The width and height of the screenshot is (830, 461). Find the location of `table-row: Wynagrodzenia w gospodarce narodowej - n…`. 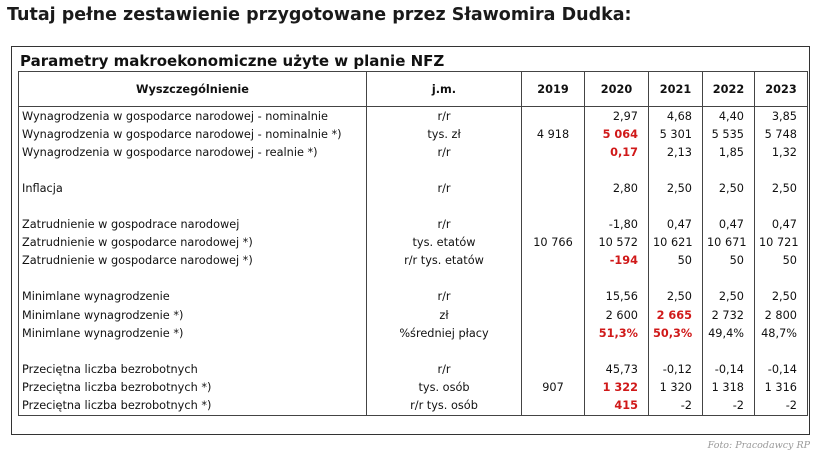

table-row: Wynagrodzenia w gospodarce narodowej - n… is located at coordinates (413, 134).